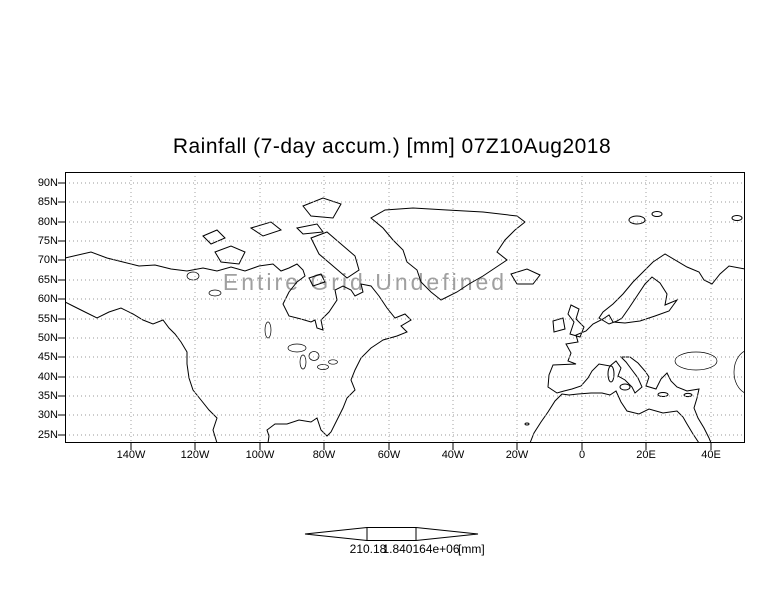 The height and width of the screenshot is (612, 784). I want to click on colorbar, so click(392, 534).